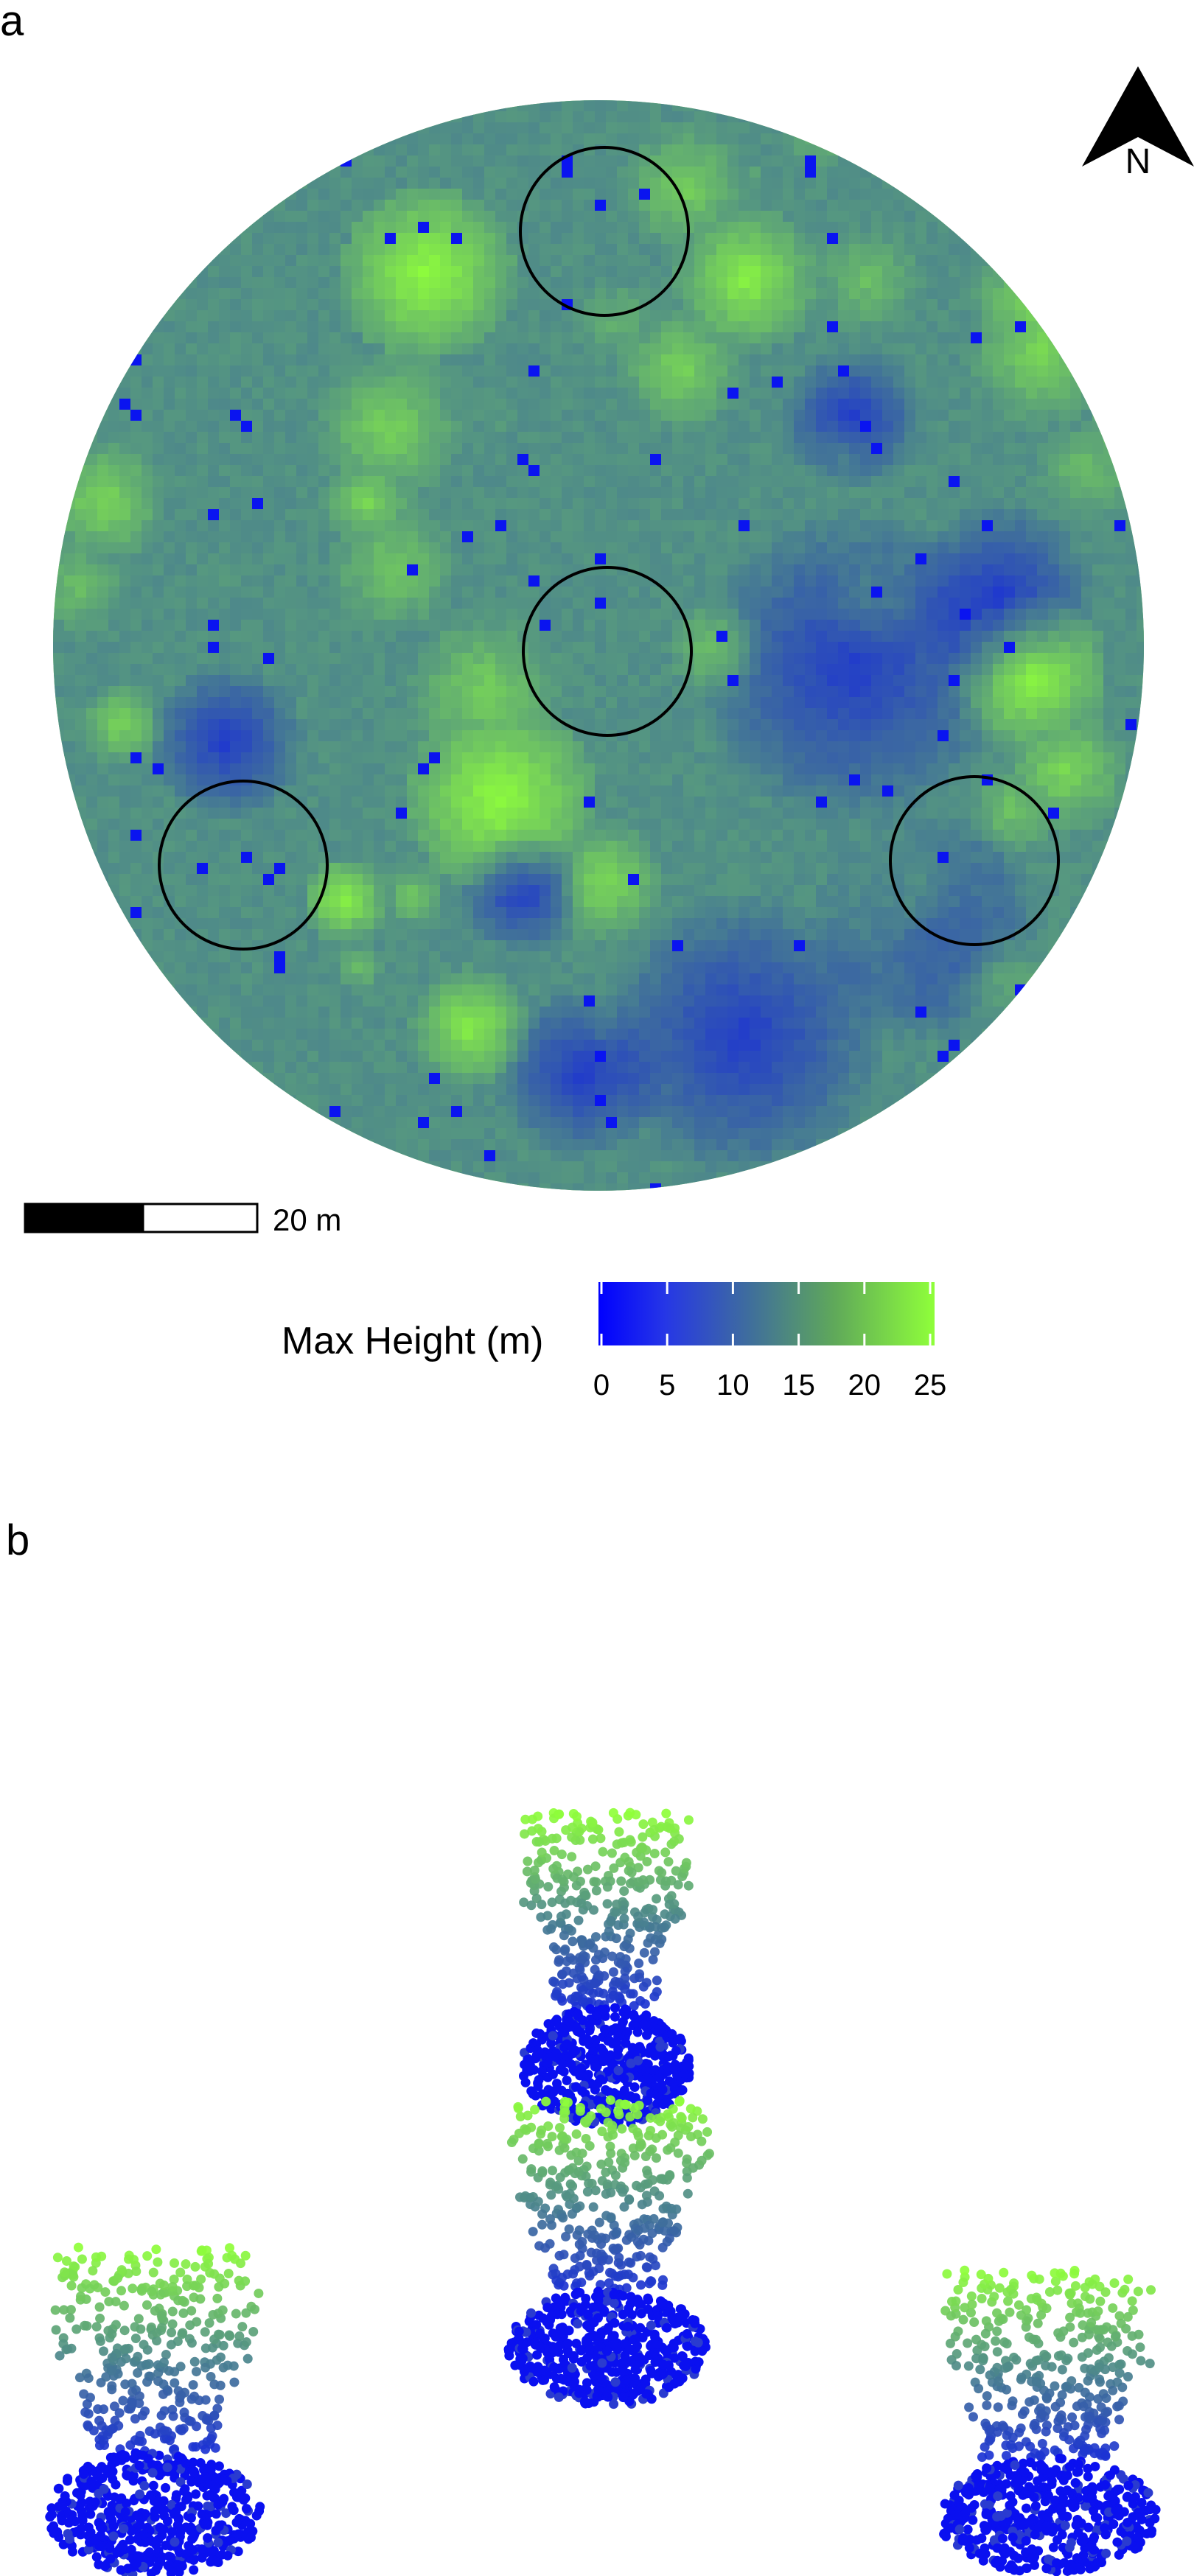  What do you see at coordinates (1138, 116) in the screenshot?
I see `north-arrow-icon` at bounding box center [1138, 116].